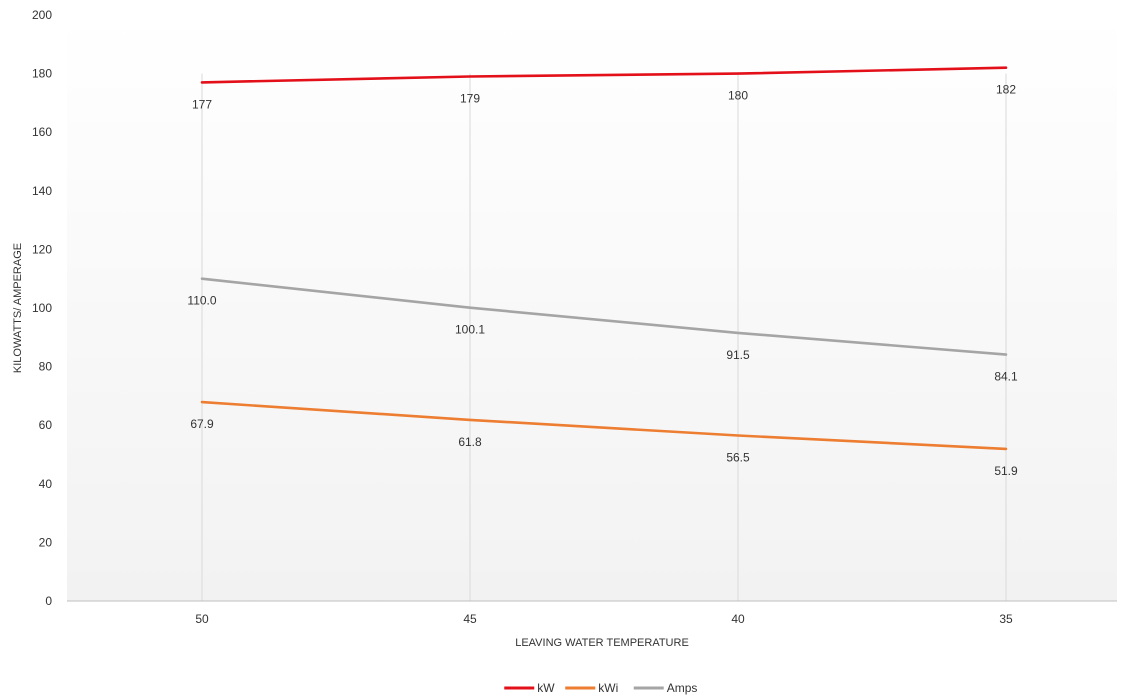 The image size is (1121, 698). What do you see at coordinates (48, 601) in the screenshot?
I see `y-tick-label: 0` at bounding box center [48, 601].